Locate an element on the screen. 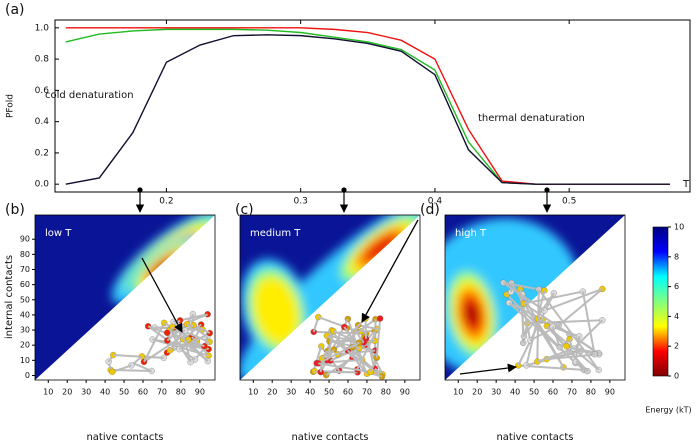 This screenshot has height=445, width=700. colorbar-tick-label: 8 is located at coordinates (676, 256).